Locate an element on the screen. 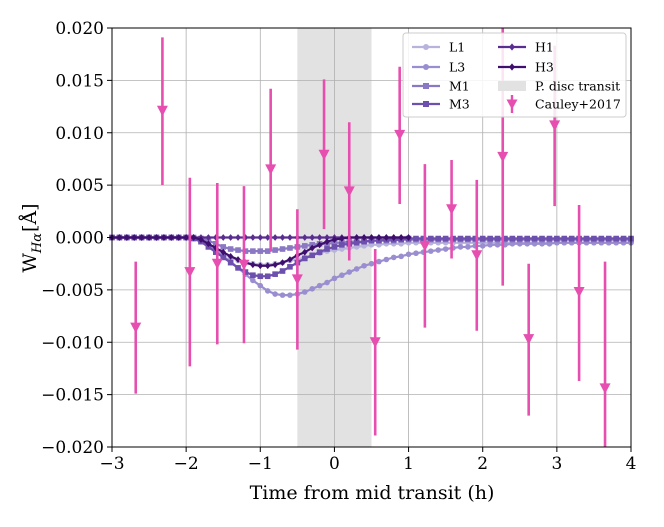  y-tick-label: 0.010 is located at coordinates (79, 134).